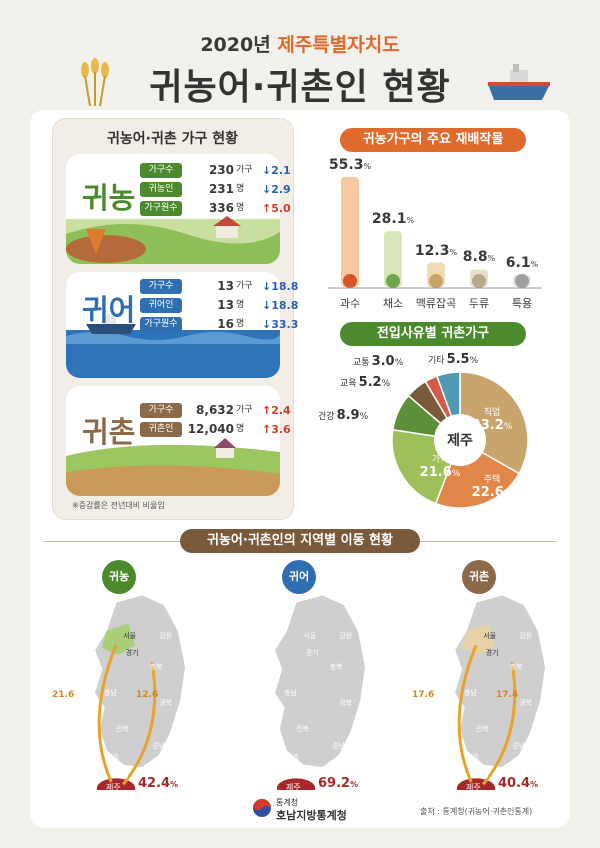  What do you see at coordinates (225, 324) in the screenshot?
I see `stat-value: 16` at bounding box center [225, 324].